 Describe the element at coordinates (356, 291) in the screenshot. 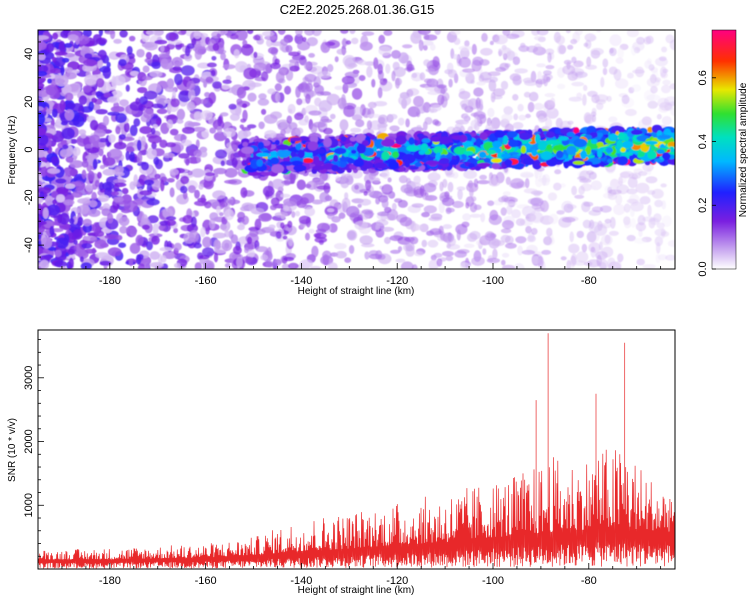

I see `spectrogram-x-axis-label: Height of straight line (km)` at that location.